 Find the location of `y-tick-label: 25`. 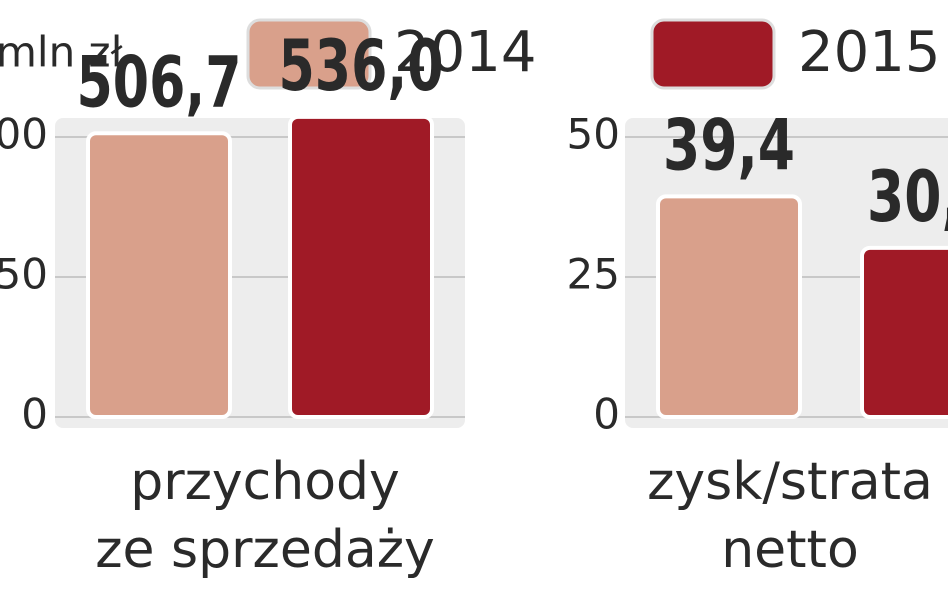

y-tick-label: 25 is located at coordinates (593, 274).